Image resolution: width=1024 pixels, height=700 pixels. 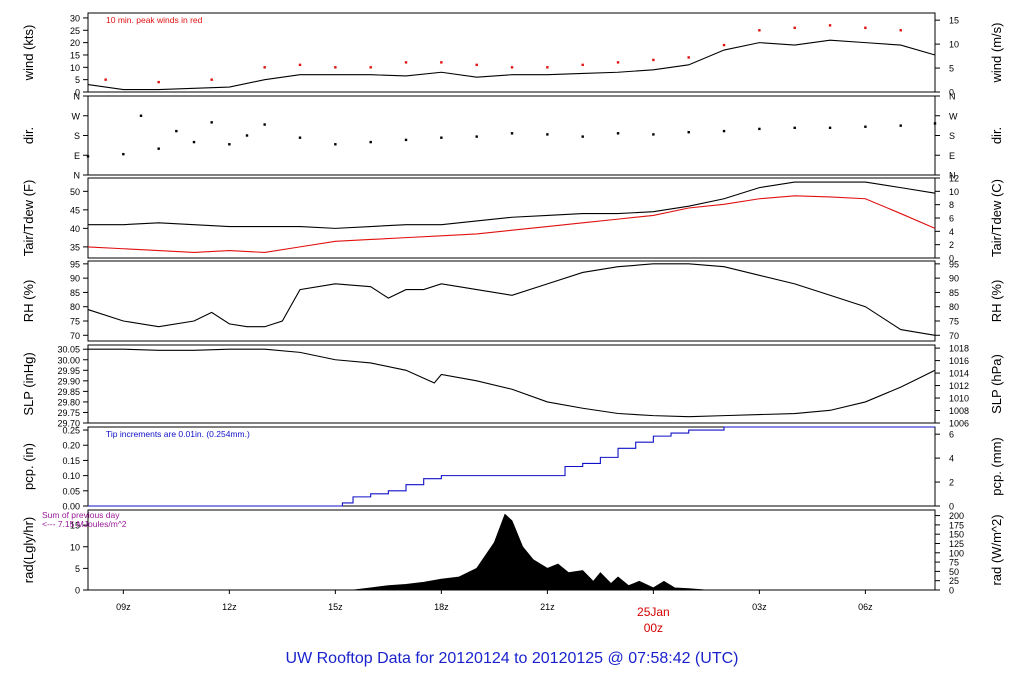 I want to click on y-tick-label-right: 1008, so click(x=959, y=411).